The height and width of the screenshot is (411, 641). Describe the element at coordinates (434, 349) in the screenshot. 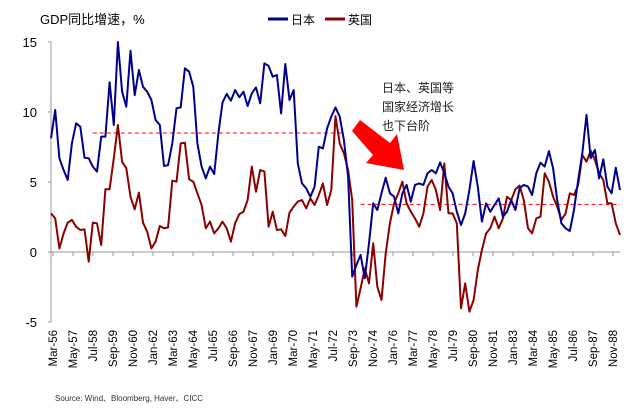

I see `x-tick-label: May-78` at that location.